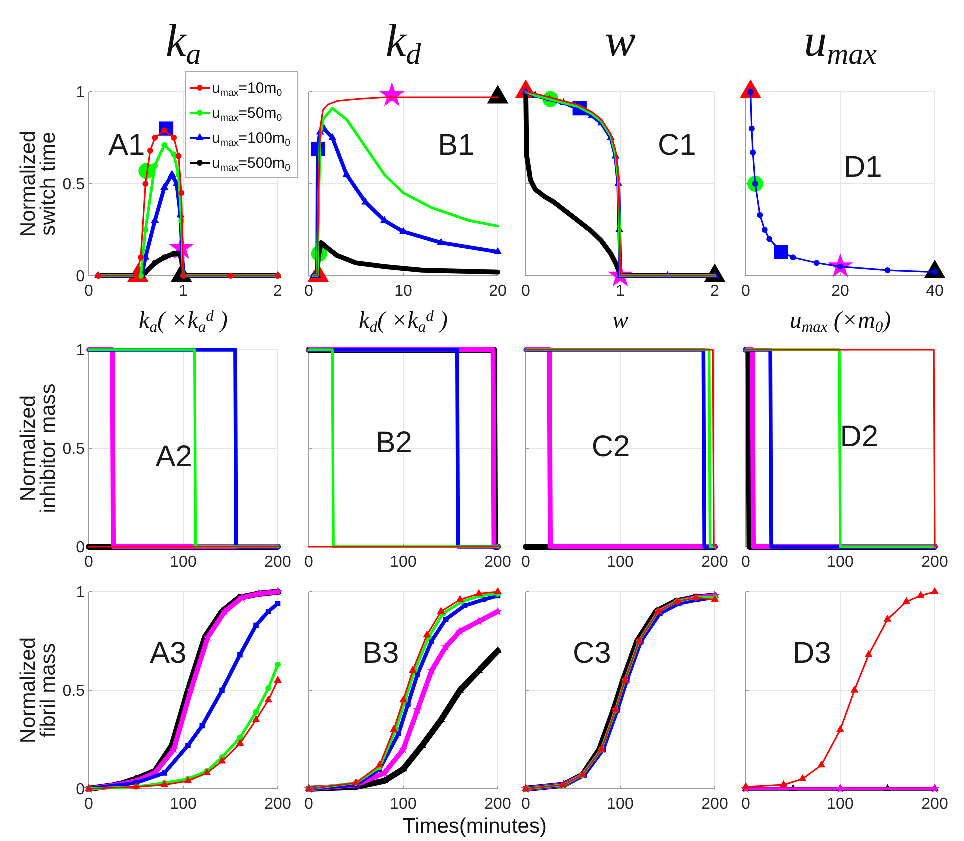 This screenshot has width=964, height=841. What do you see at coordinates (677, 145) in the screenshot?
I see `annotation: C1` at bounding box center [677, 145].